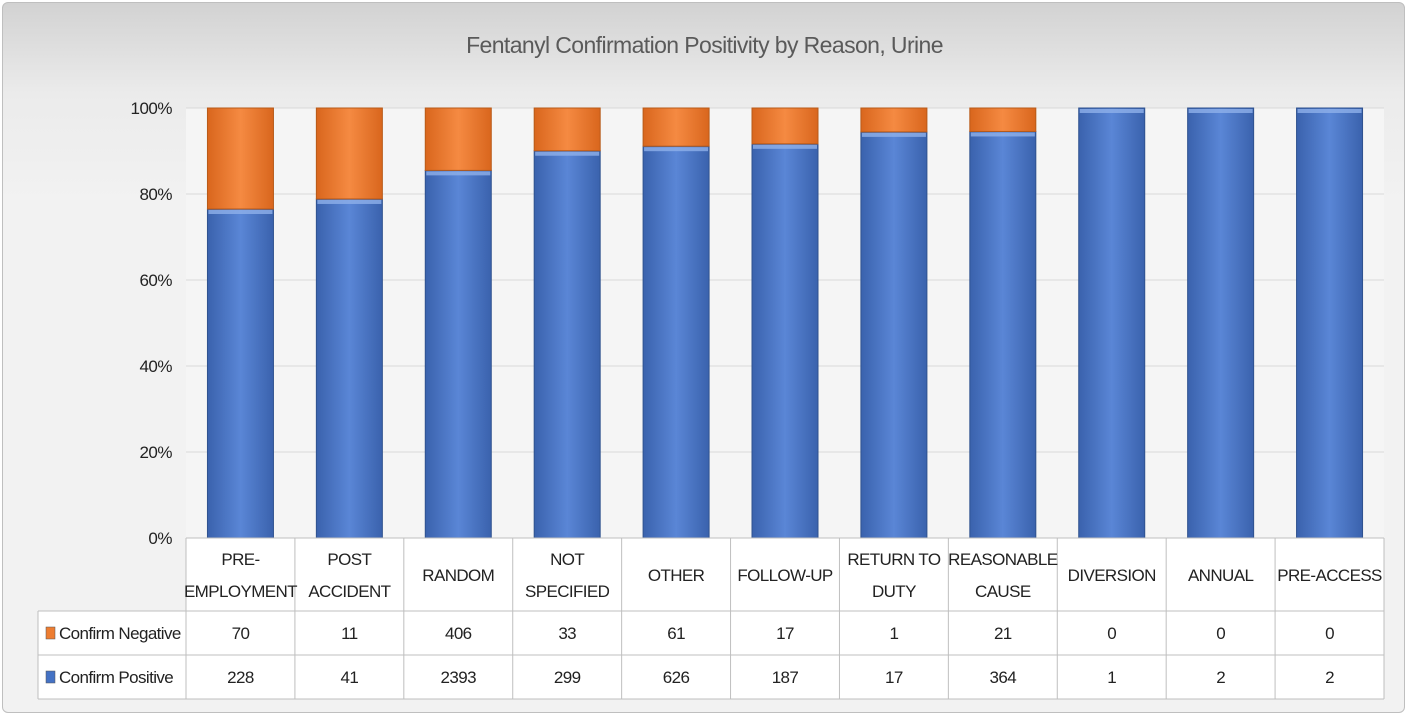 This screenshot has width=1409, height=717. What do you see at coordinates (1221, 575) in the screenshot?
I see `category-label: ANNUAL` at bounding box center [1221, 575].